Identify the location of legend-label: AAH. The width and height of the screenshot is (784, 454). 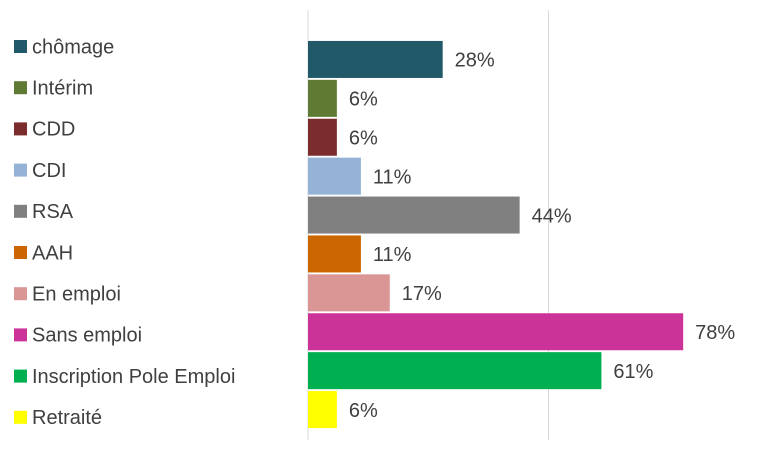
(52, 253).